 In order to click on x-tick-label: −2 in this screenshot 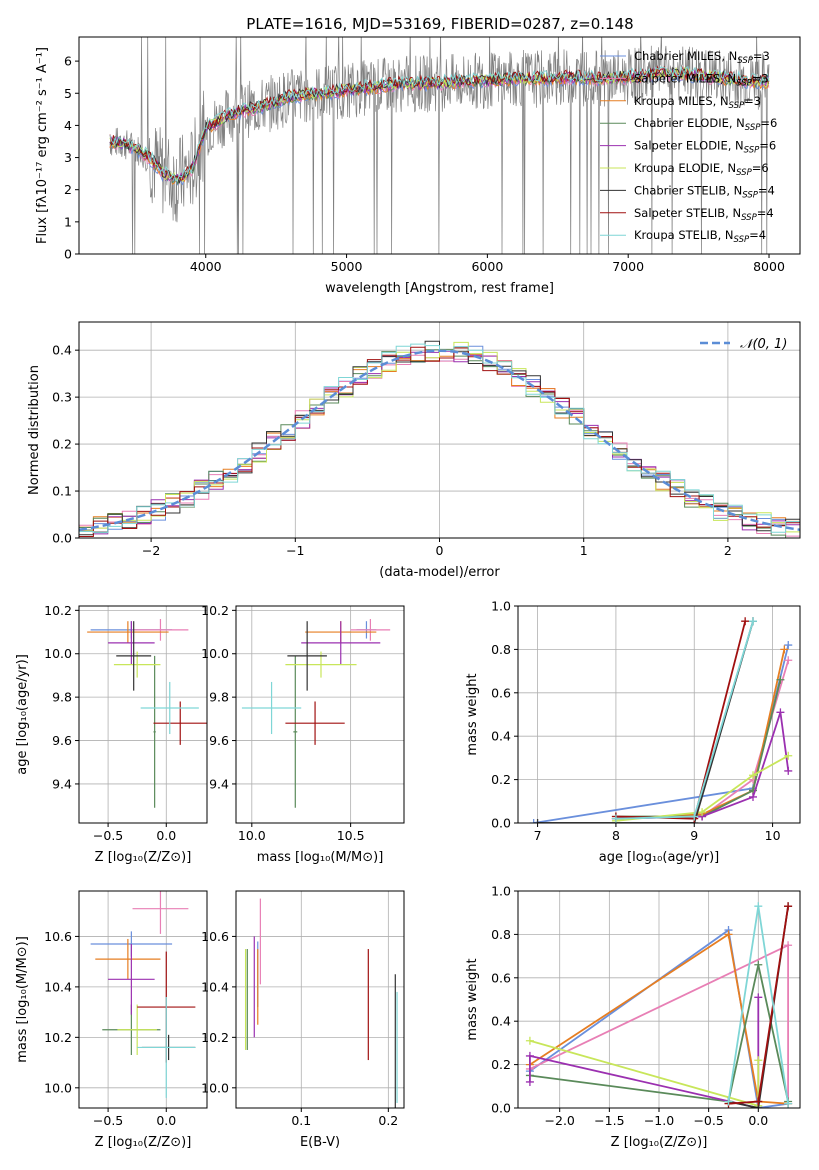, I will do `click(151, 550)`.